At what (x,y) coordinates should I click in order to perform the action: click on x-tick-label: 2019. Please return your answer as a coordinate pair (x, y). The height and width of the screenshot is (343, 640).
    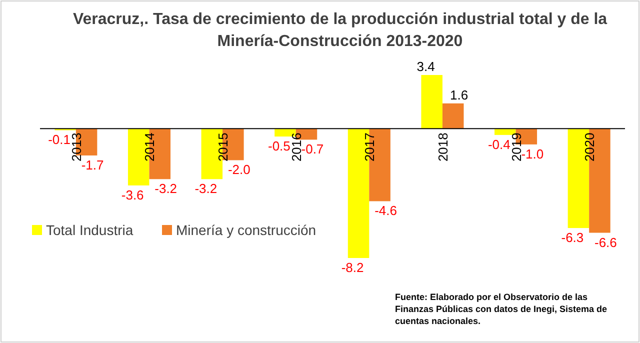
    Looking at the image, I should click on (516, 147).